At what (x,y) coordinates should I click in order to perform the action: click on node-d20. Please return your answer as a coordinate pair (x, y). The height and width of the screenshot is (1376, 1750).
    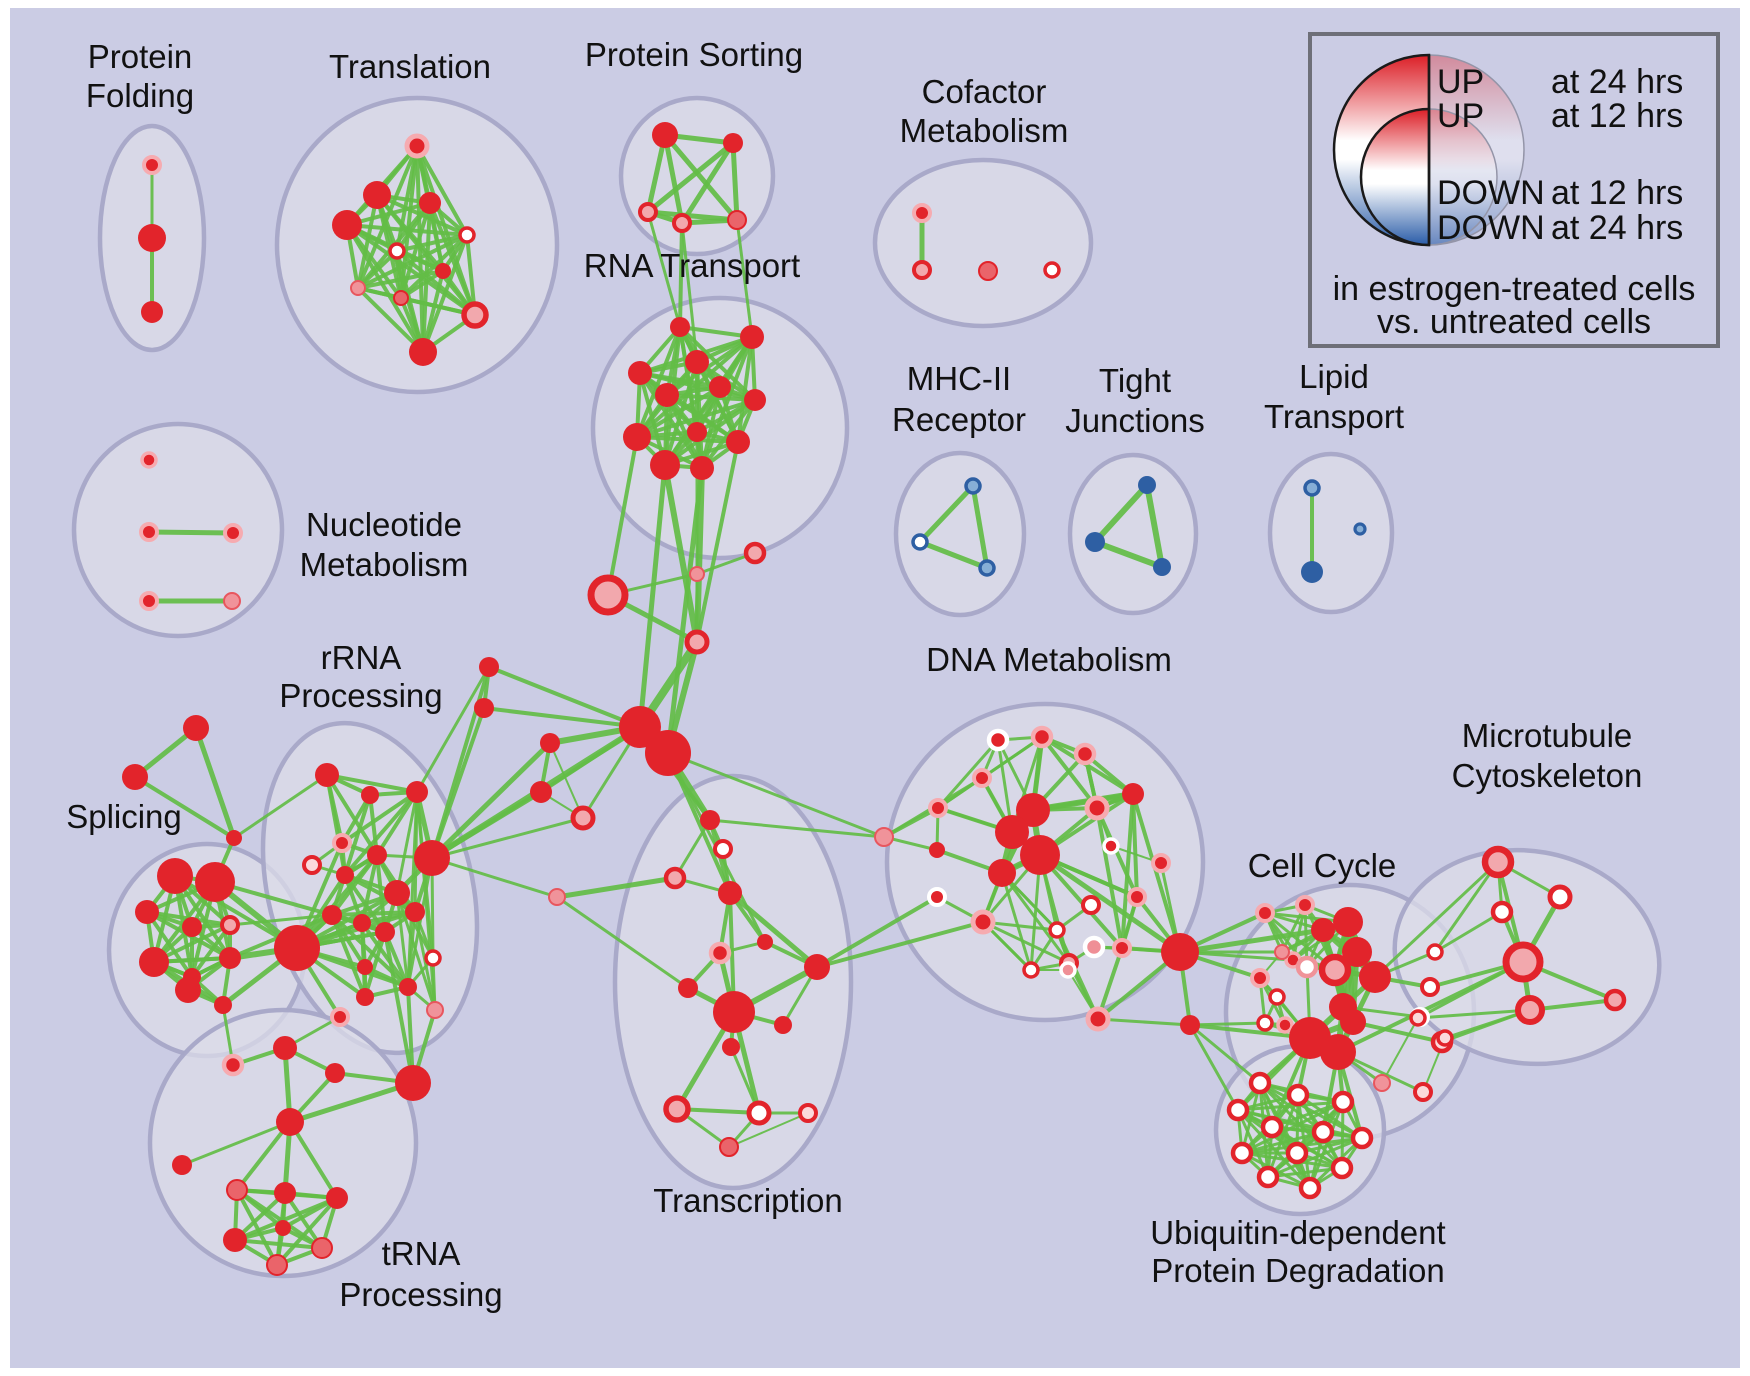
    Looking at the image, I should click on (1094, 947).